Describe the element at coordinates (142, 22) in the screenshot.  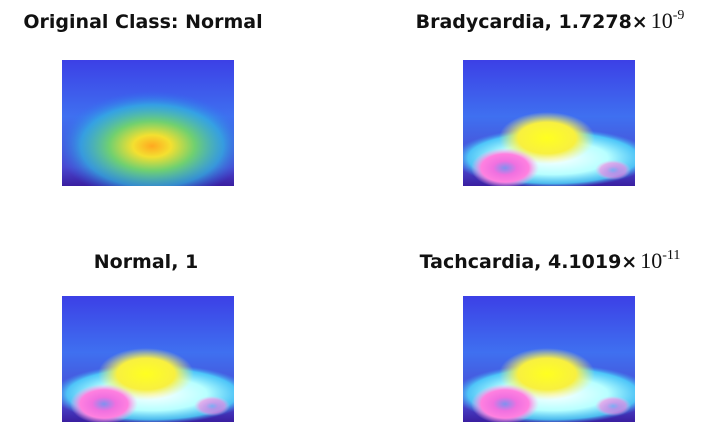
I see `panel-title: Original Class: Normal` at that location.